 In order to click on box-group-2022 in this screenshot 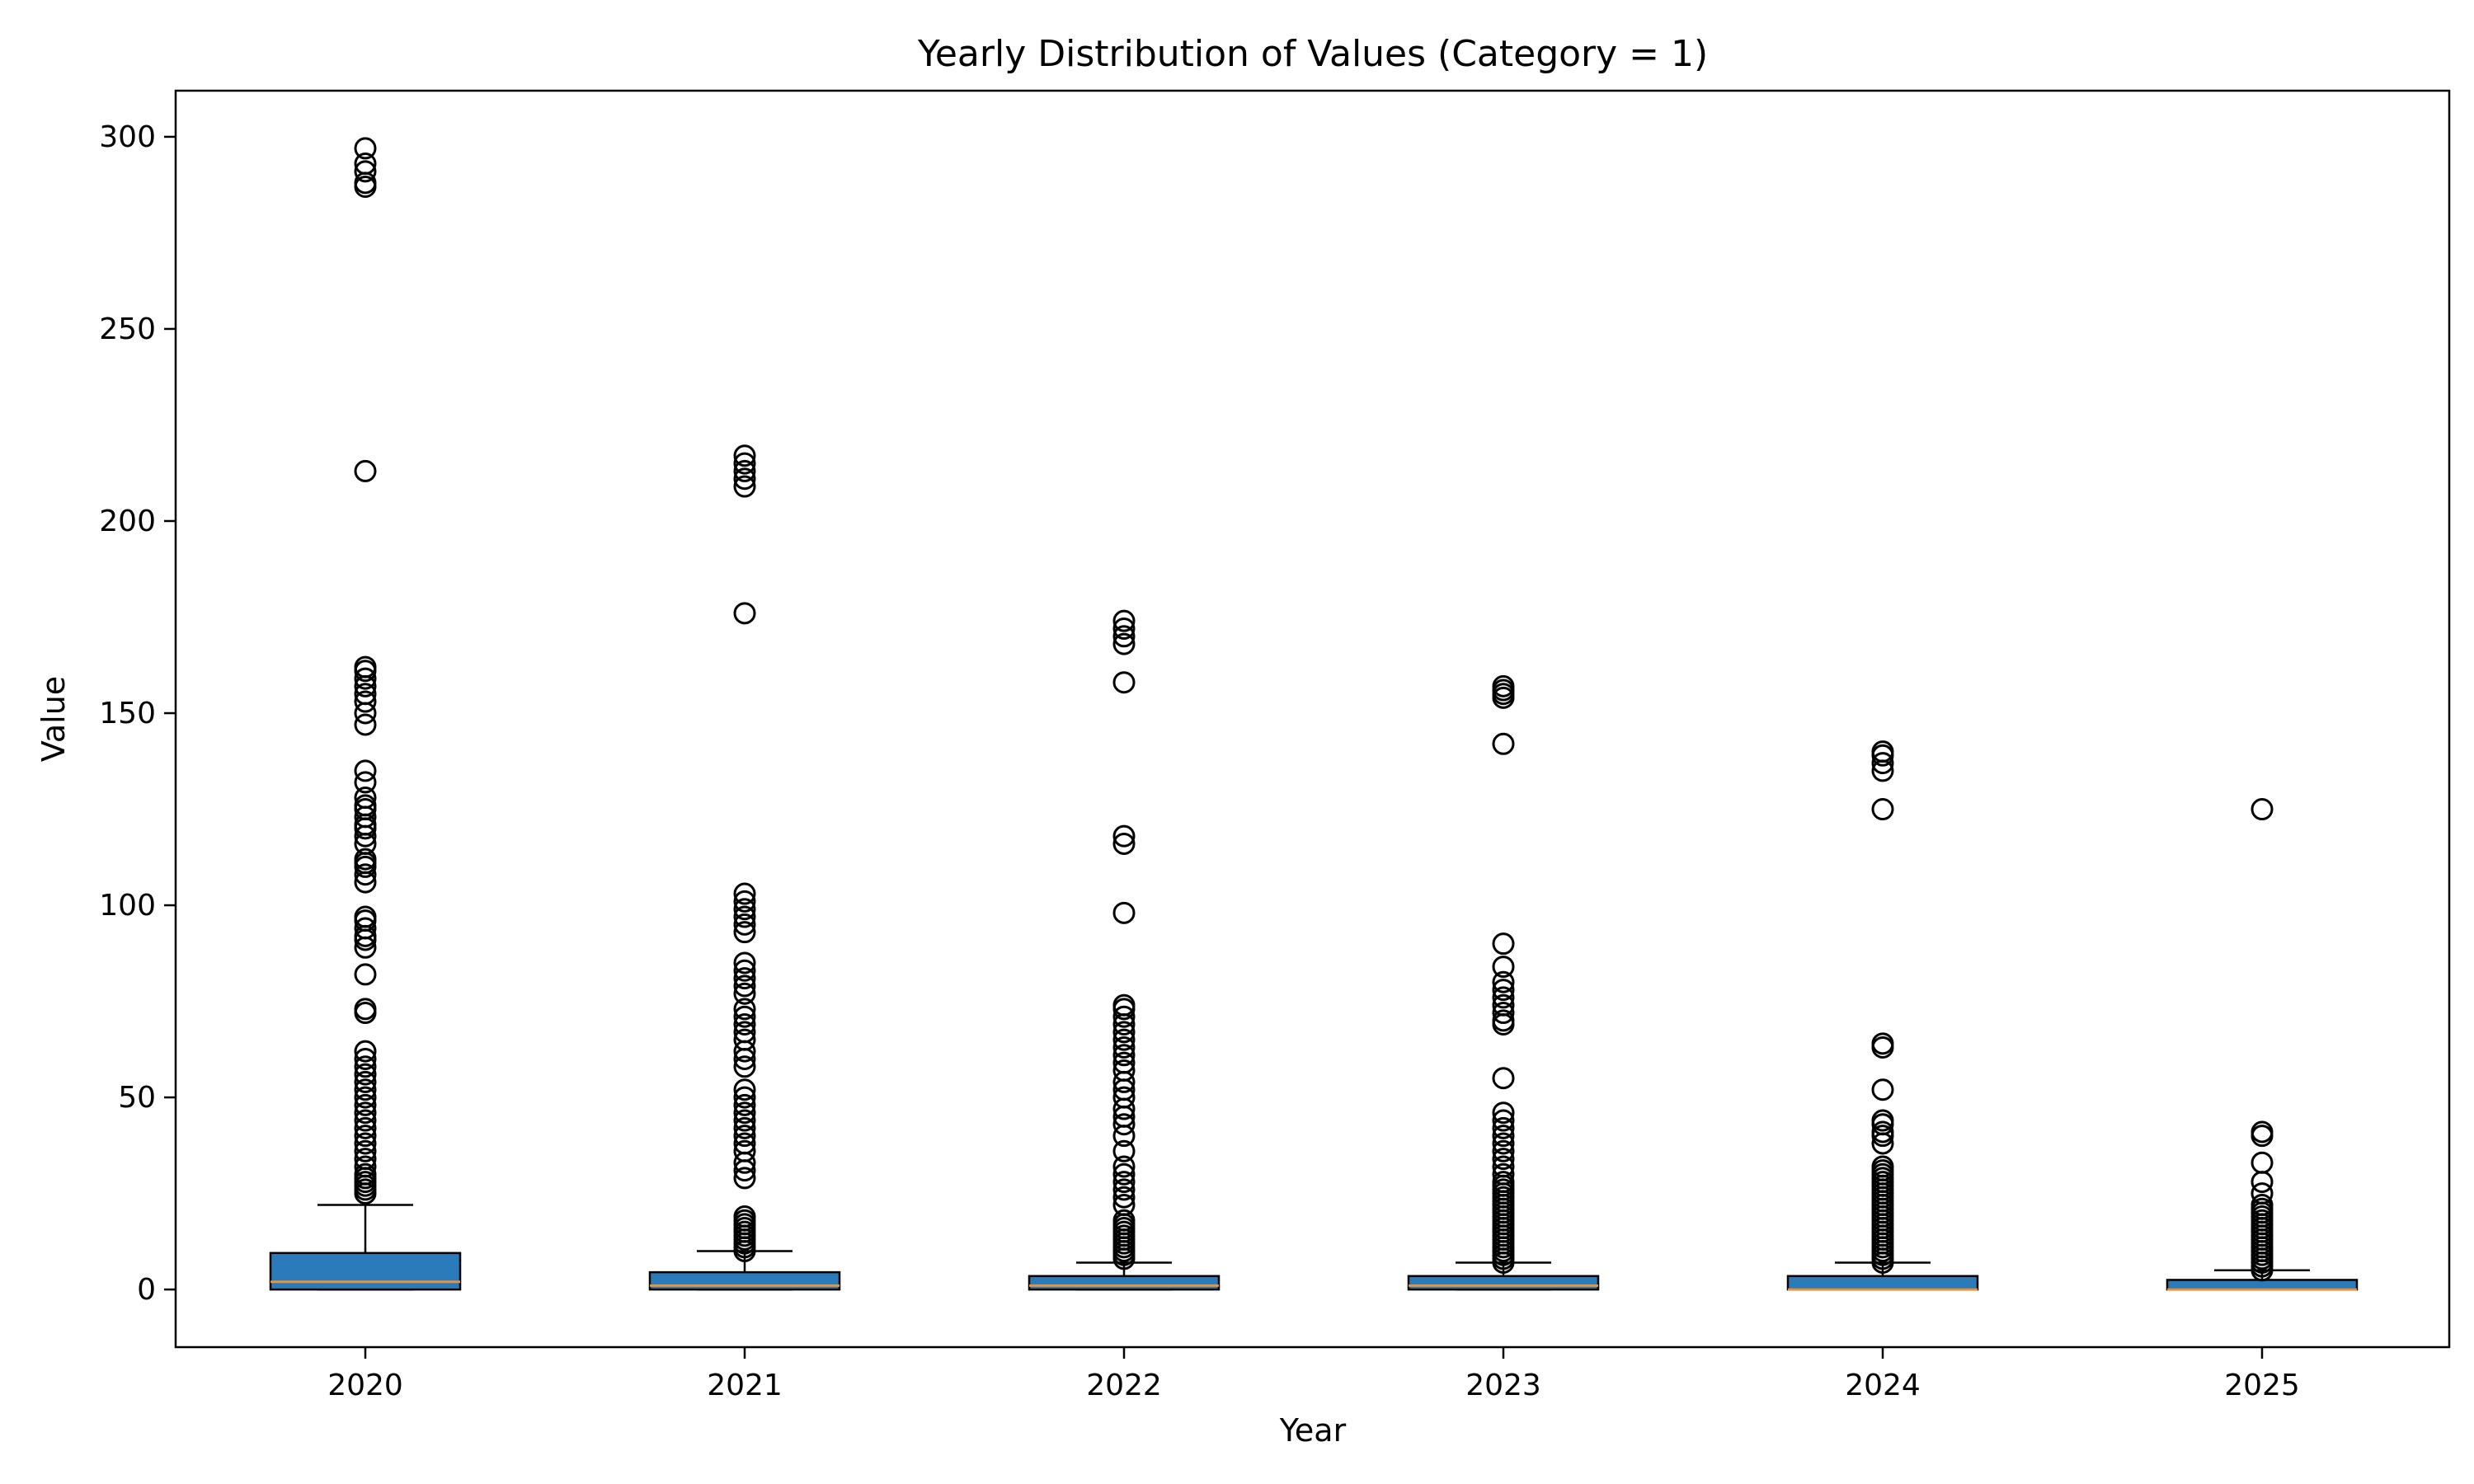, I will do `click(1124, 950)`.